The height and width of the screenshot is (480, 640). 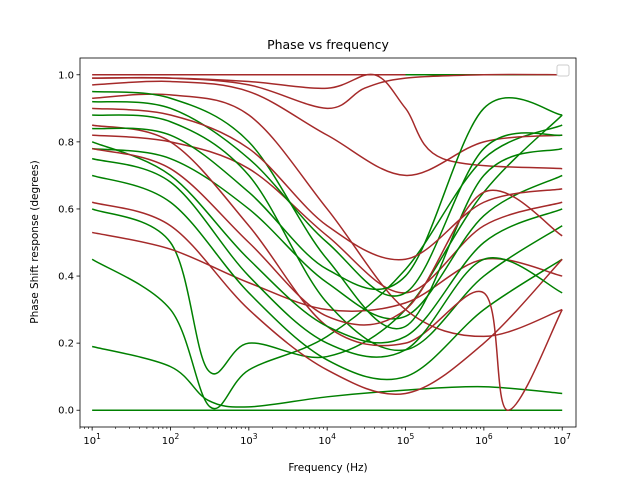 I want to click on x-tick-label: 10², so click(x=171, y=439).